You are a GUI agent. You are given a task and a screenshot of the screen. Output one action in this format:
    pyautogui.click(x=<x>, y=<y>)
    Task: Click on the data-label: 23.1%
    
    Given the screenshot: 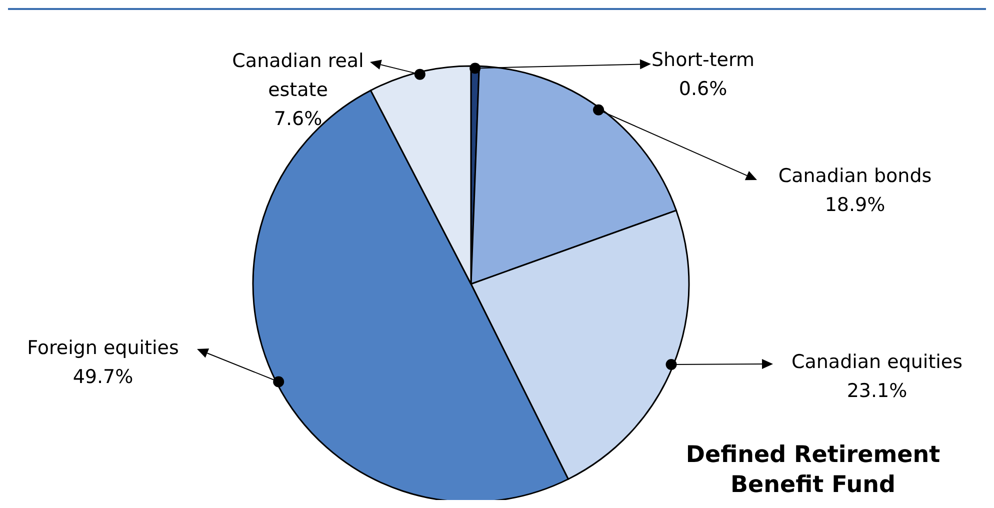 What is the action you would take?
    pyautogui.click(x=877, y=391)
    